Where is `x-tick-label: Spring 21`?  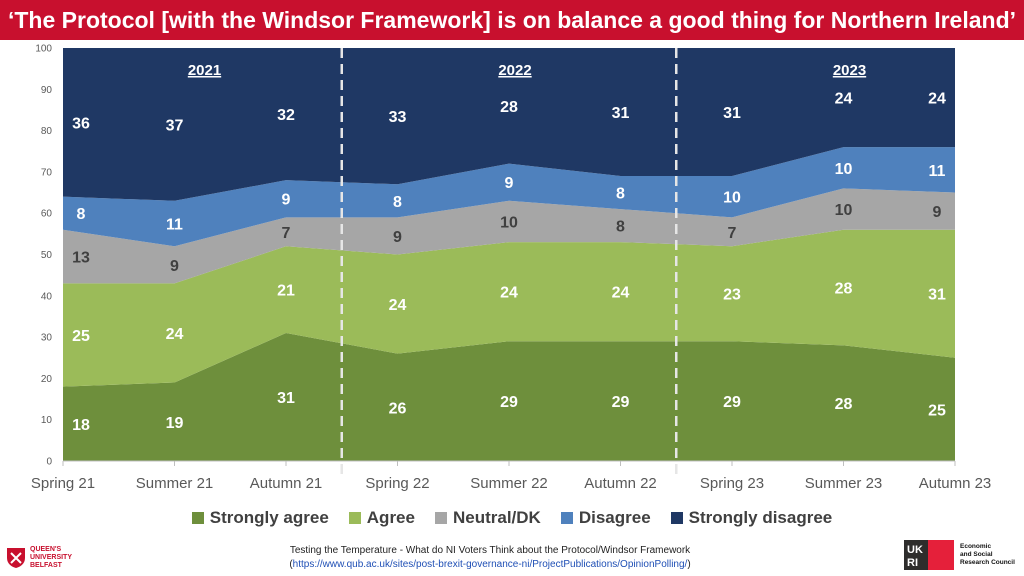
x-tick-label: Spring 21 is located at coordinates (63, 483).